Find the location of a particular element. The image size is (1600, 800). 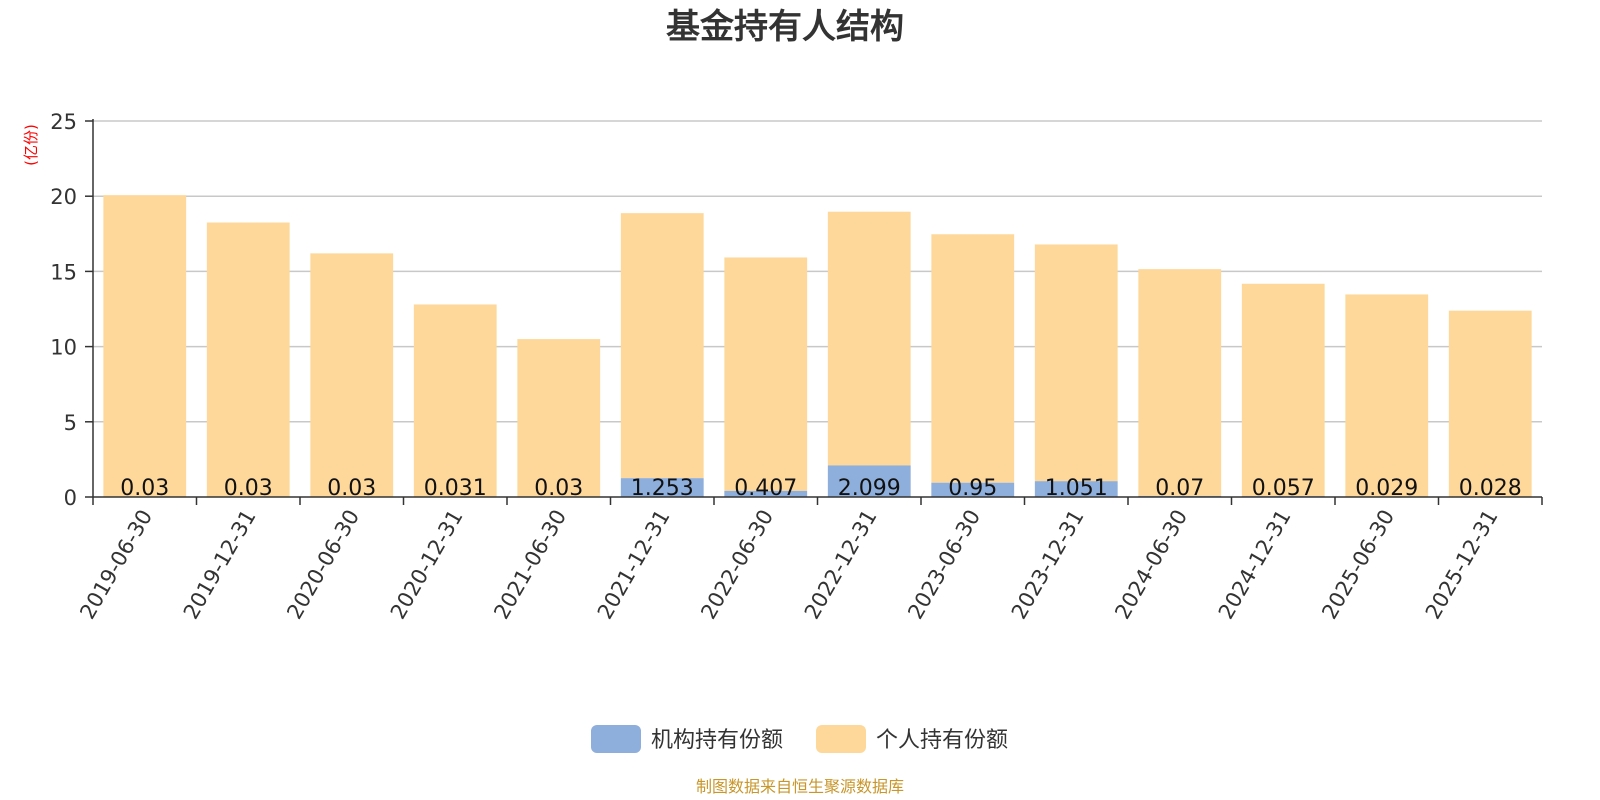

data-label-institutional: 0.407 is located at coordinates (765, 488).